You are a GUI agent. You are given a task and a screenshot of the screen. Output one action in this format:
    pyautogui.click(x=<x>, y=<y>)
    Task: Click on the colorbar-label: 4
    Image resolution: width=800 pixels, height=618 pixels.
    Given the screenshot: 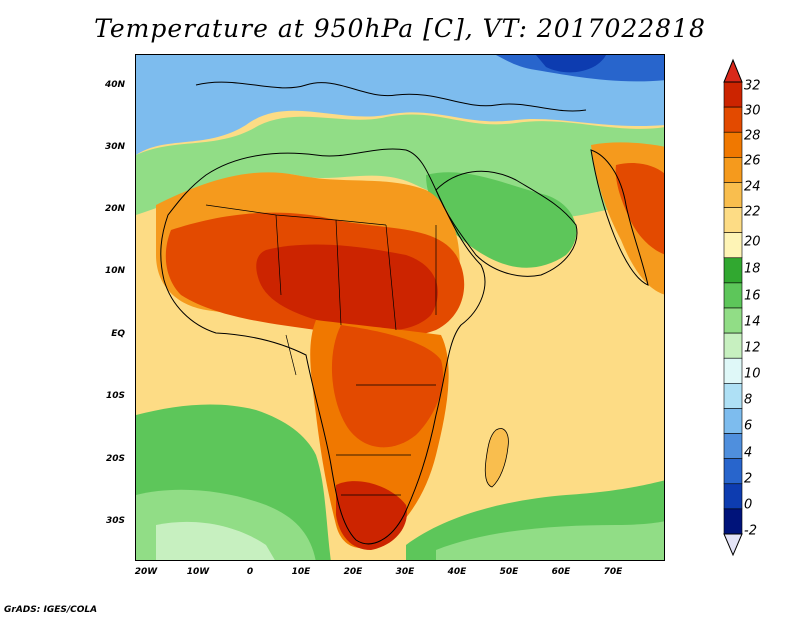 What is the action you would take?
    pyautogui.click(x=748, y=453)
    